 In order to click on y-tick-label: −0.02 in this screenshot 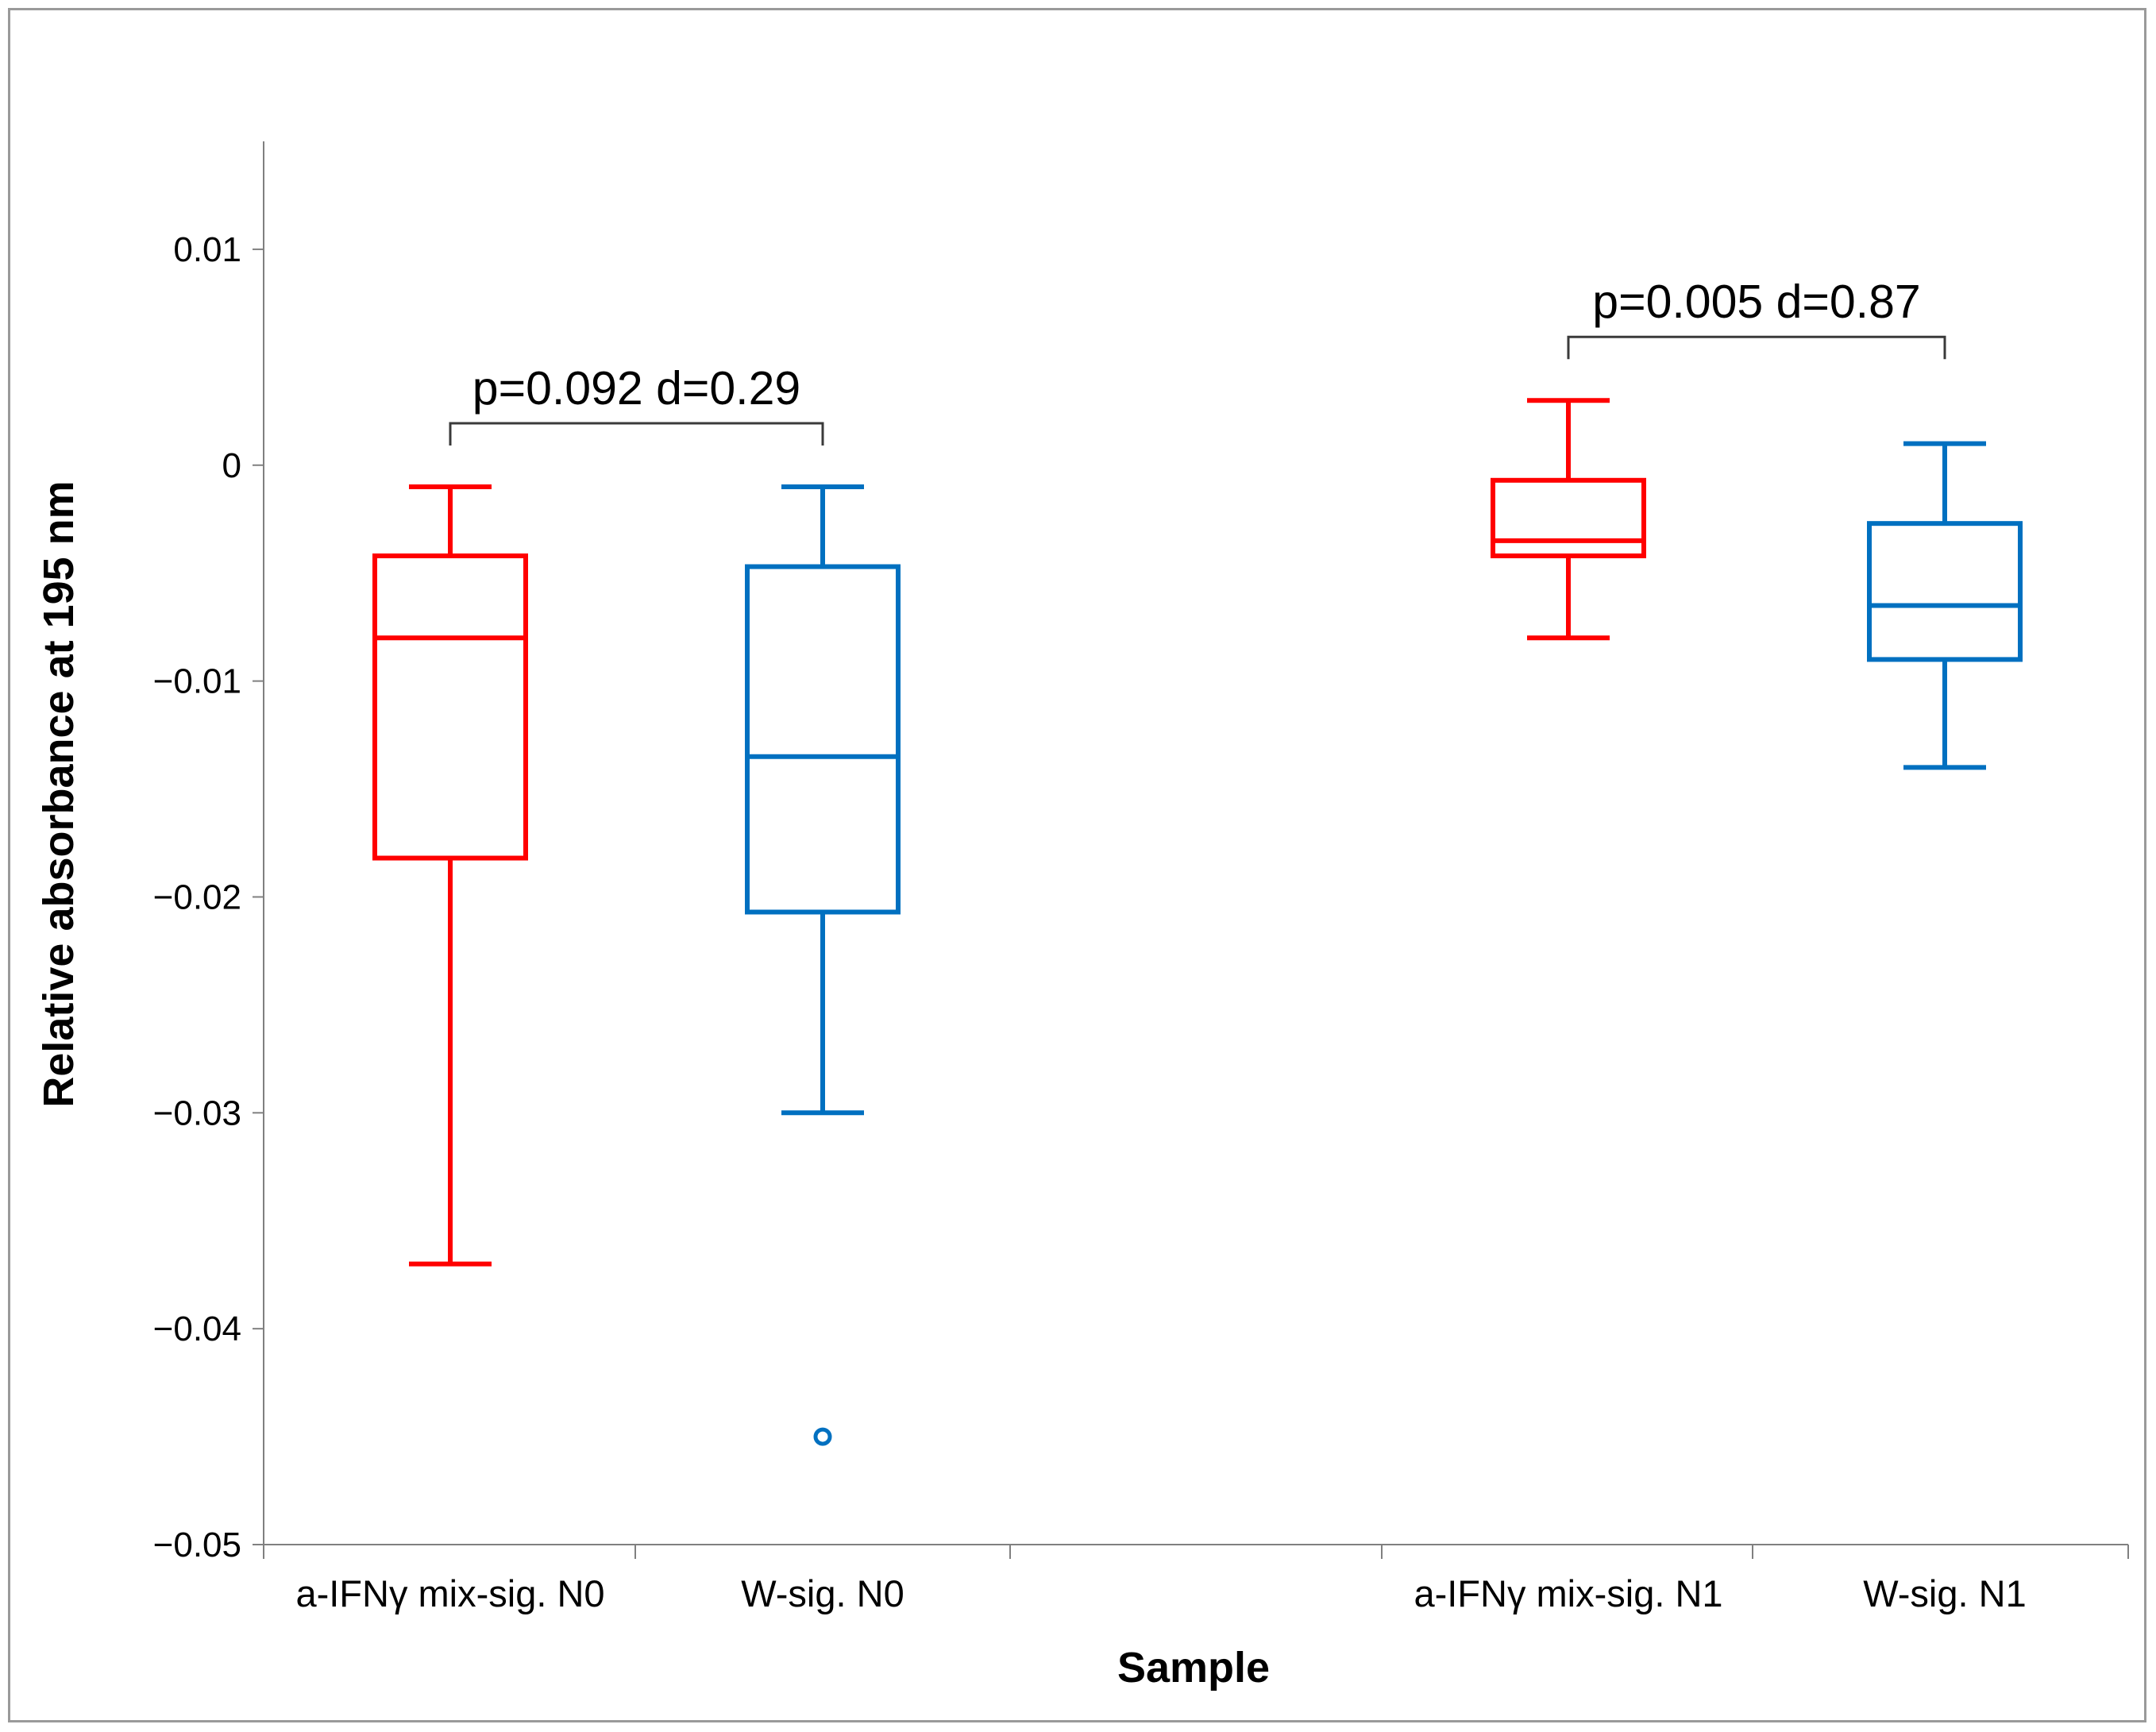, I will do `click(197, 897)`.